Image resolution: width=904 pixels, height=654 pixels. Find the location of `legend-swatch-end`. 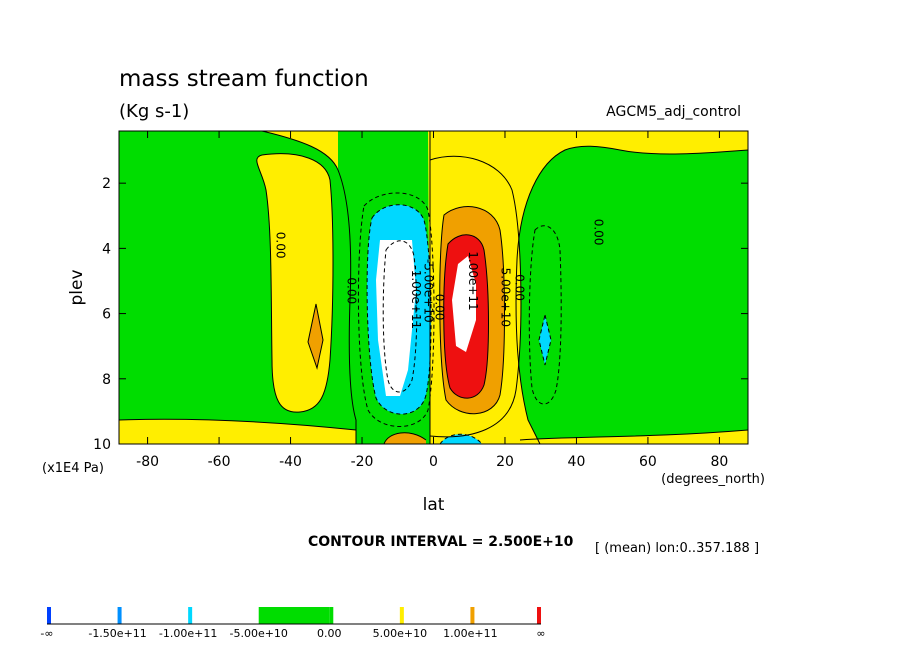

legend-swatch-end is located at coordinates (539, 615).